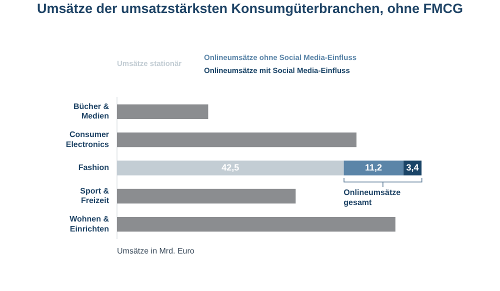 Image resolution: width=500 pixels, height=291 pixels. I want to click on y-tick-label: Sport & Freizeit, so click(95, 196).